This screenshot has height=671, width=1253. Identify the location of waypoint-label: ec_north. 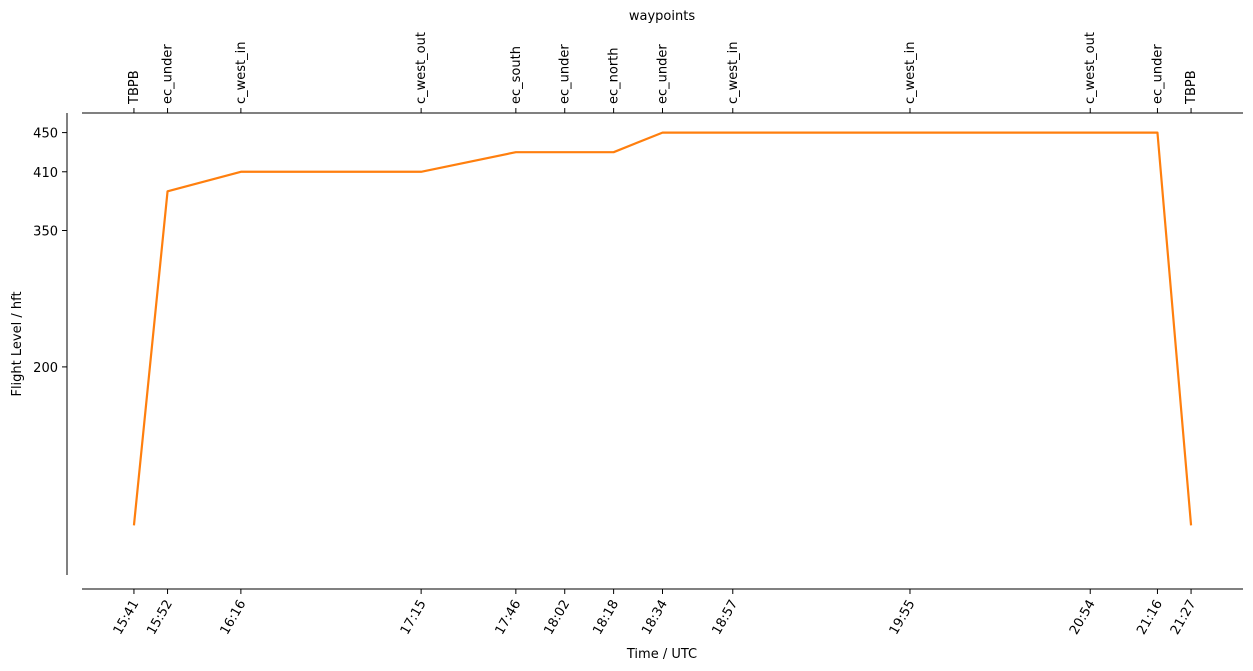
(614, 75).